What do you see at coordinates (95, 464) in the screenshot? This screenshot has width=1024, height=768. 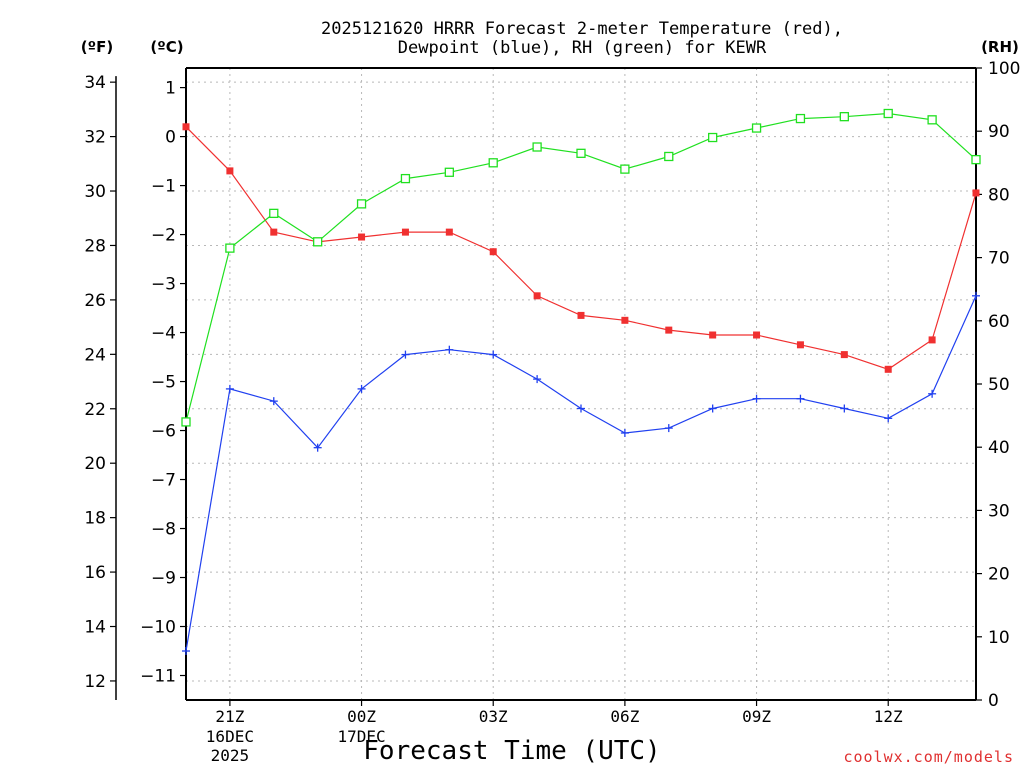 I see `fahrenheit-tick-label: 20` at bounding box center [95, 464].